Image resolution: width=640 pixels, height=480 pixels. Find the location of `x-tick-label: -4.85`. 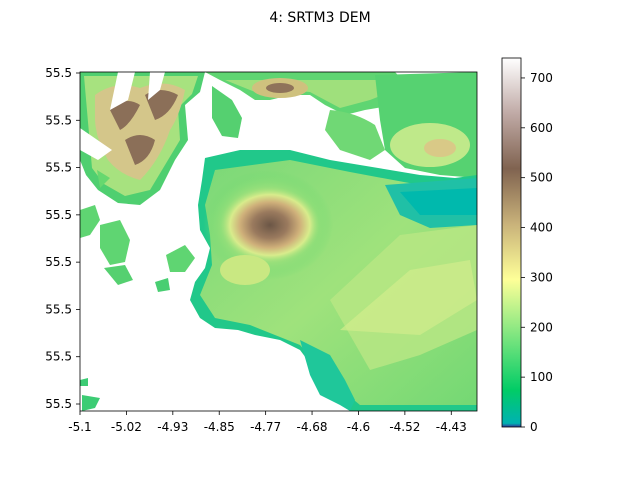

x-tick-label: -4.85 is located at coordinates (219, 427).